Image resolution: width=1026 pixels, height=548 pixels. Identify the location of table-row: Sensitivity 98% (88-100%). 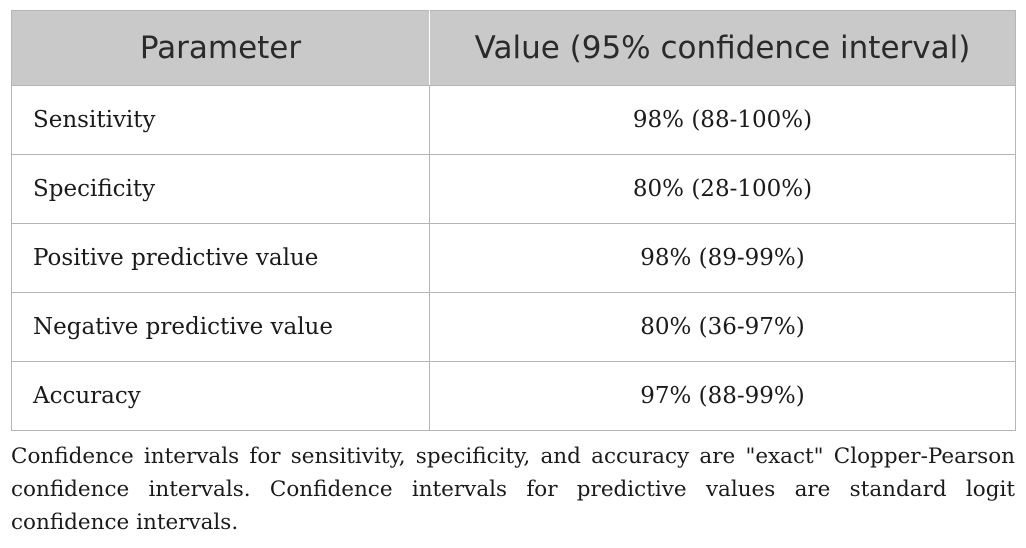
(513, 120).